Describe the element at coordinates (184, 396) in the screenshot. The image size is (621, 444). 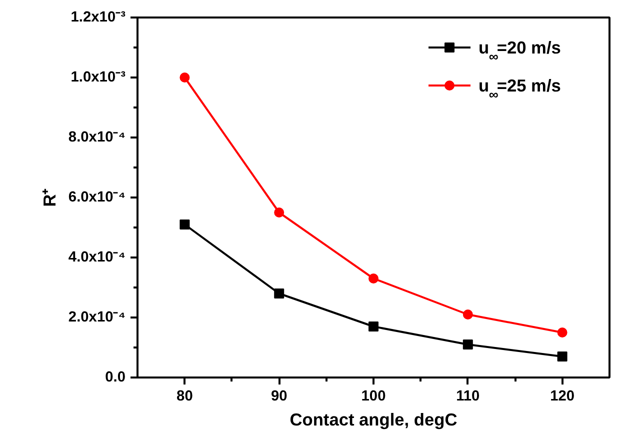
I see `x-tick-label: 80` at that location.